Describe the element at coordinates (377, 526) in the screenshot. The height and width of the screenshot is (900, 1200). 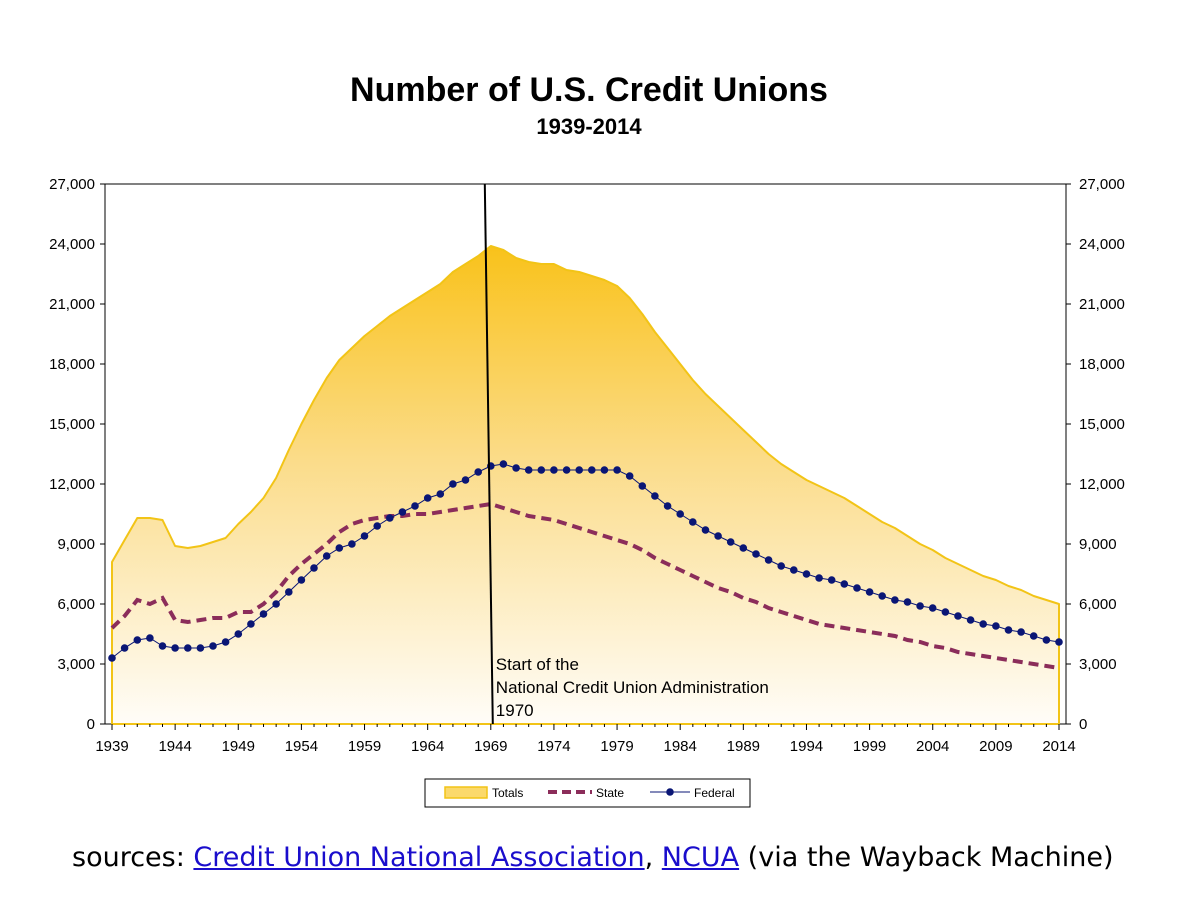
I see `federal-point-1960` at that location.